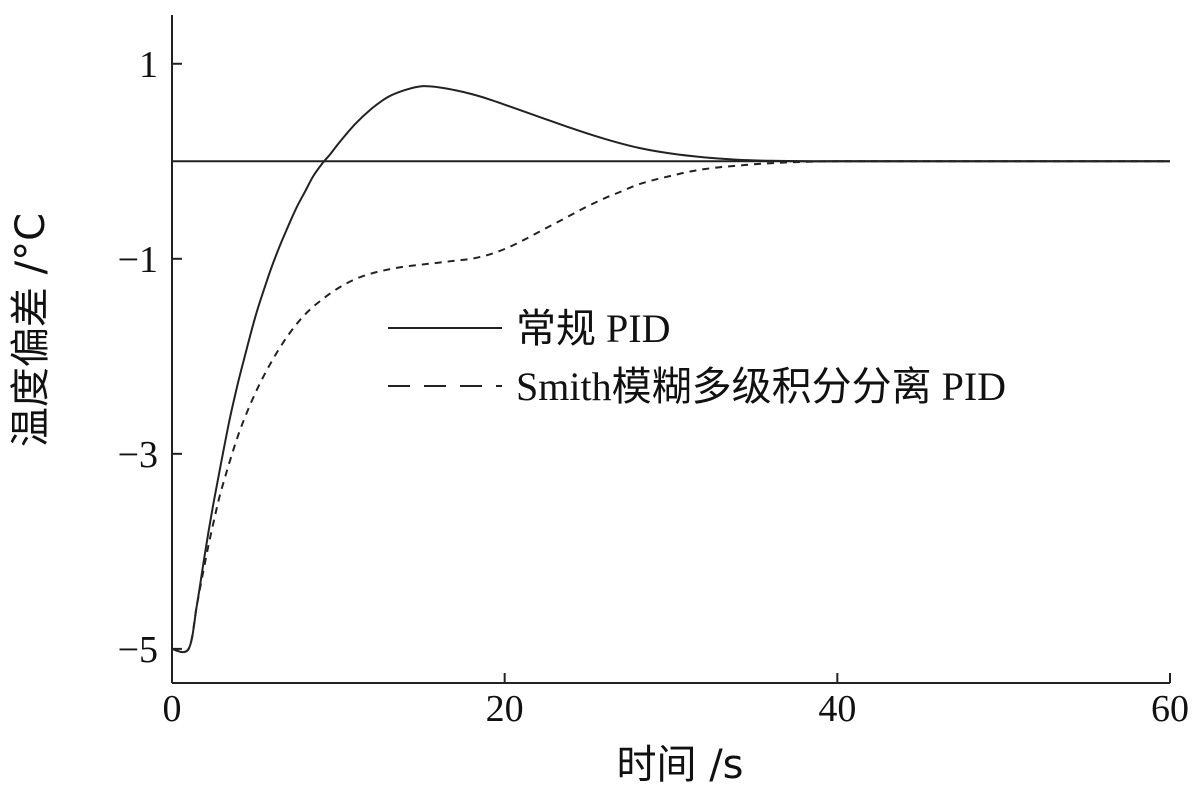 The image size is (1200, 792). I want to click on legend-label-smith-fuzzy-pid: Smith模糊多级积分分离 PID, so click(761, 386).